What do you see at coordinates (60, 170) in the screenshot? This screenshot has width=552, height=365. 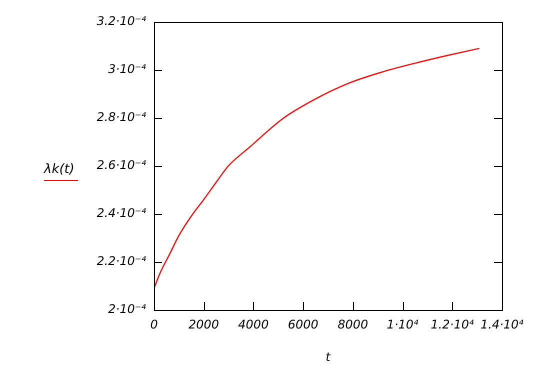 I see `text: λk(t)` at bounding box center [60, 170].